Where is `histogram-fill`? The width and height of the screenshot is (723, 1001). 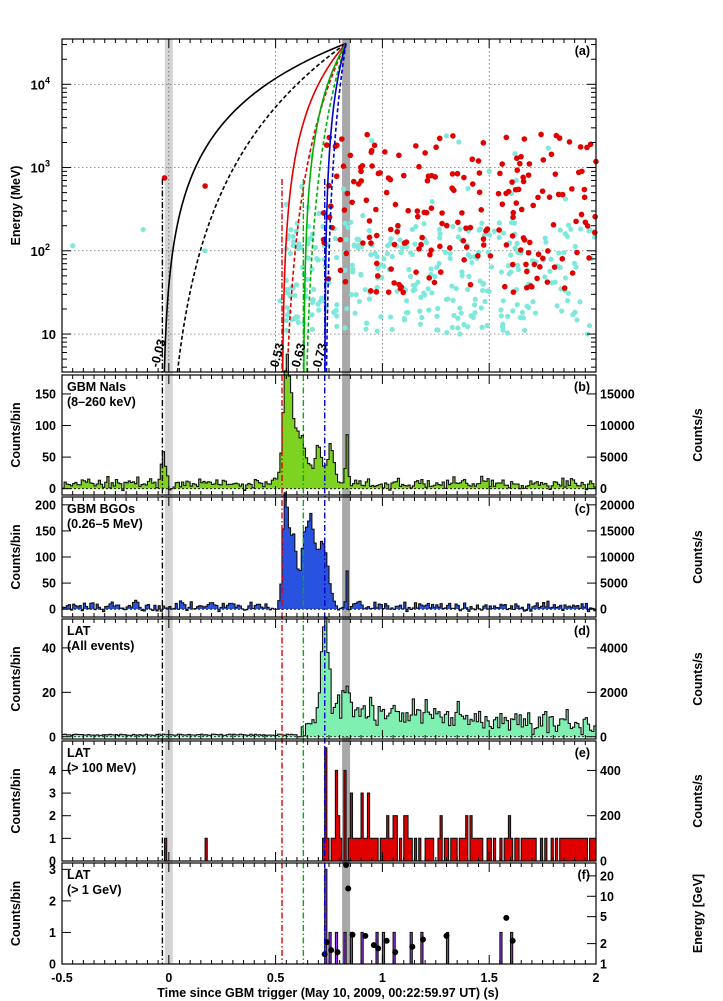 histogram-fill is located at coordinates (329, 552).